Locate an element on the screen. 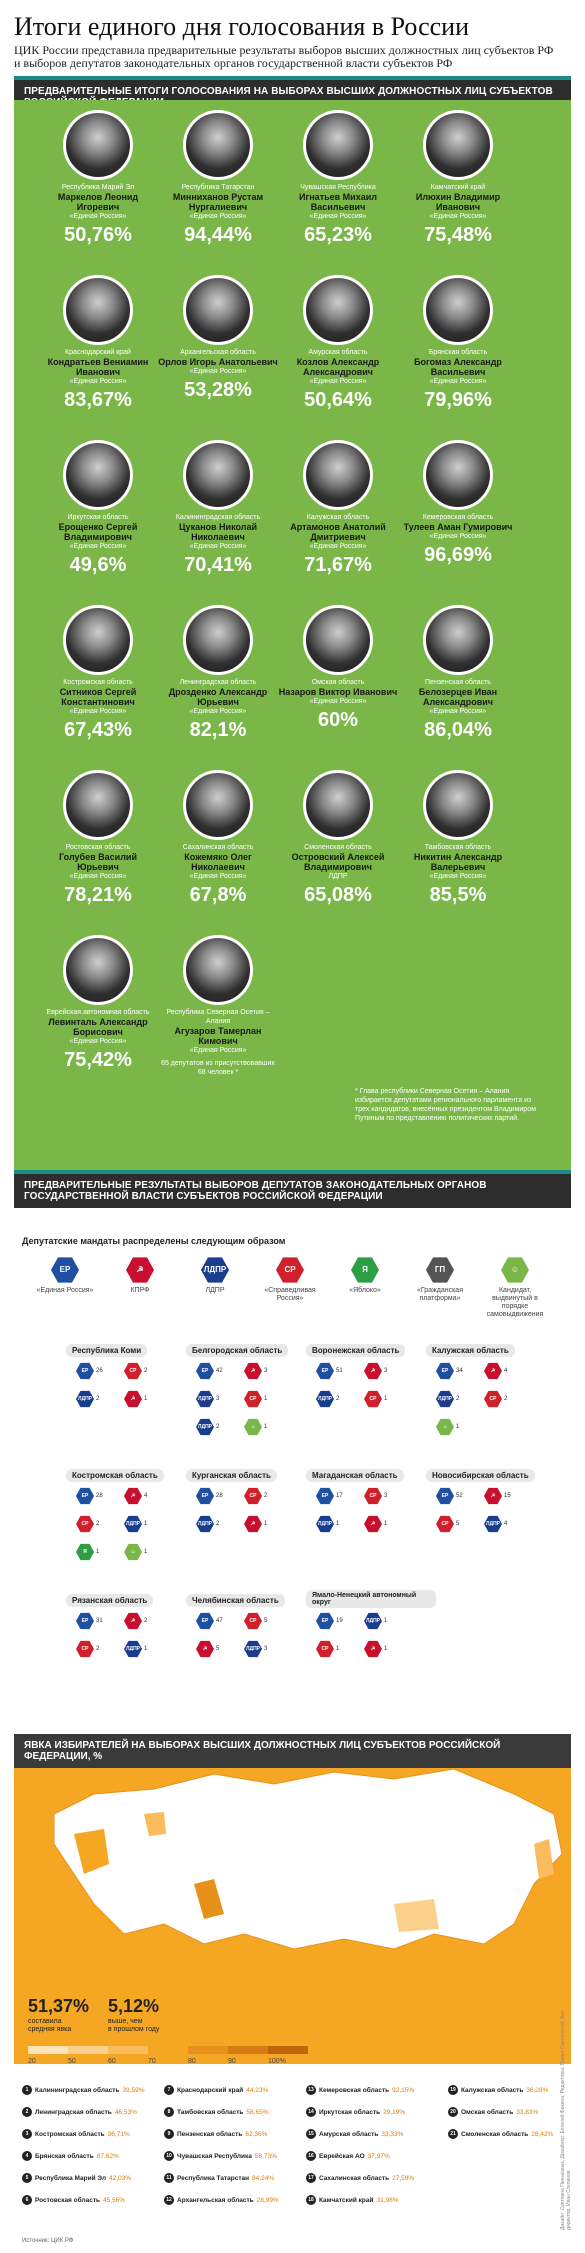 Image resolution: width=585 pixels, height=2253 pixels. turnout-value: 27,59% is located at coordinates (403, 2178).